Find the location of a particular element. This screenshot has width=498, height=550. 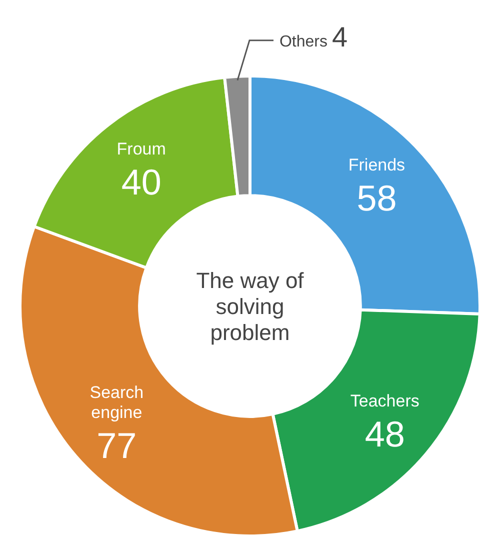

text: The way of solving problem is located at coordinates (250, 306).